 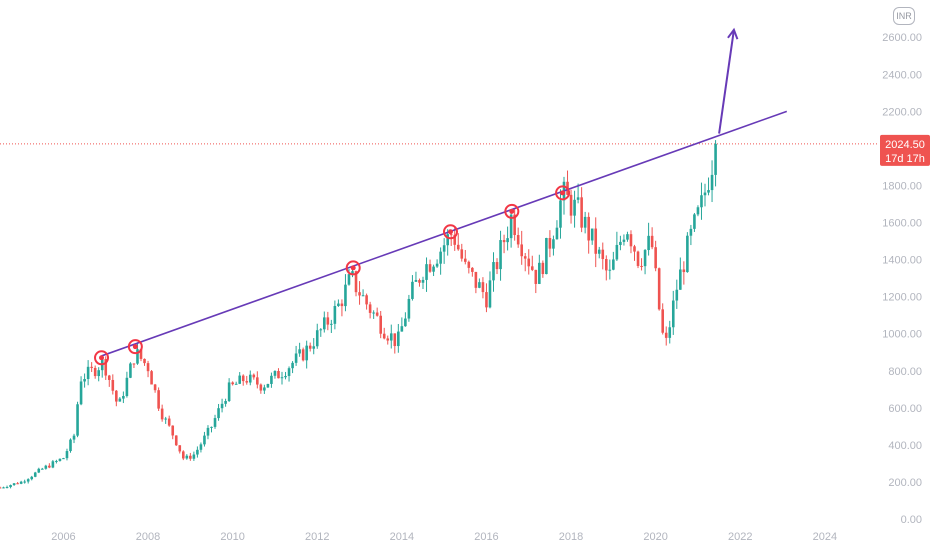 What do you see at coordinates (148, 537) in the screenshot?
I see `x-tick-label: 2008` at bounding box center [148, 537].